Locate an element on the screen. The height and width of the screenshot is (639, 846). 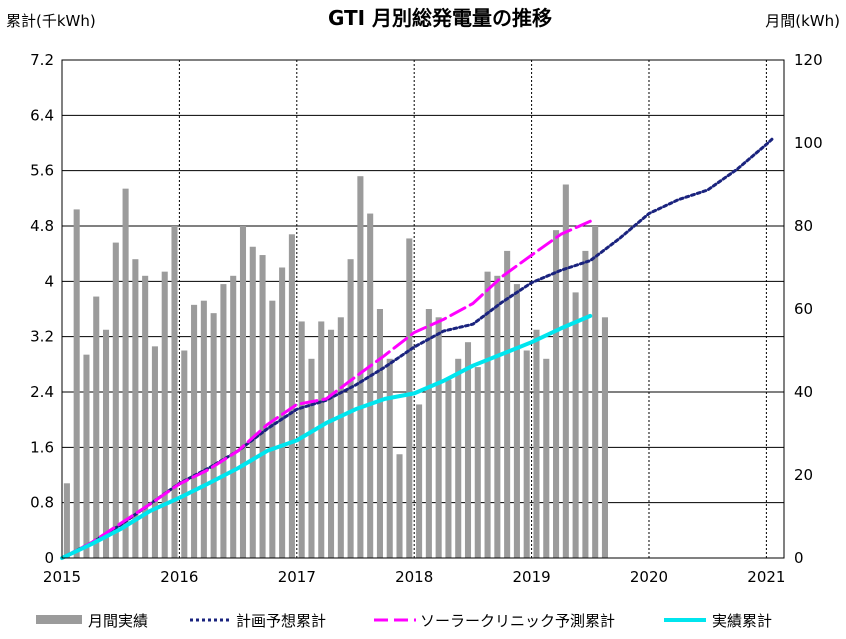
legend-item-solar-clinic: ソーラークリニック予測累計 is located at coordinates (494, 621).